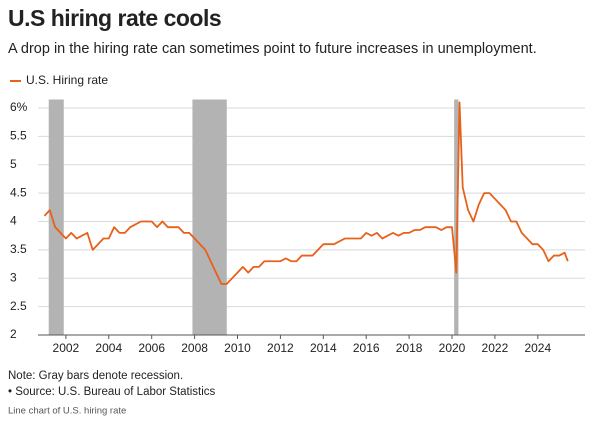 Image resolution: width=595 pixels, height=426 pixels. What do you see at coordinates (409, 348) in the screenshot?
I see `x-tick-label: 2018` at bounding box center [409, 348].